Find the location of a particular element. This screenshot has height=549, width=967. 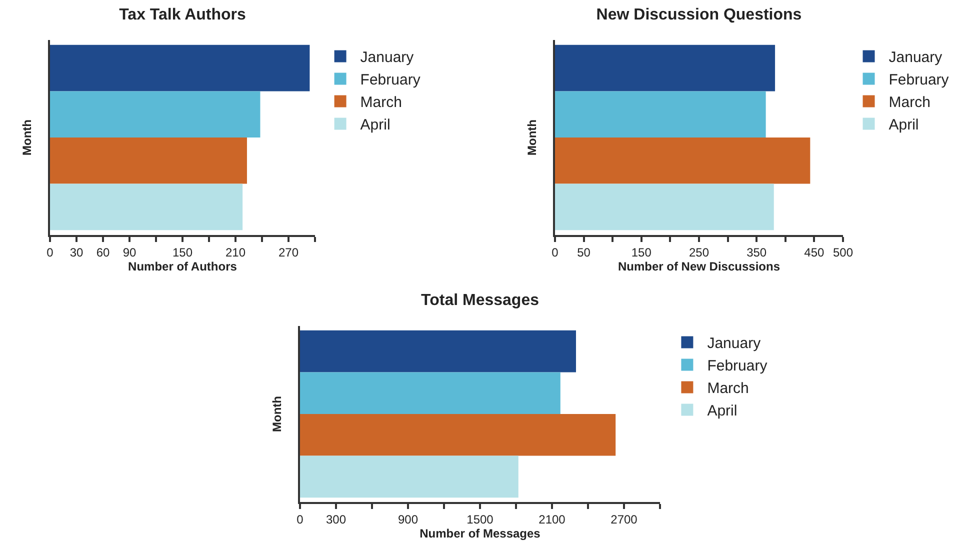

chart-title: Total Messages is located at coordinates (480, 301).